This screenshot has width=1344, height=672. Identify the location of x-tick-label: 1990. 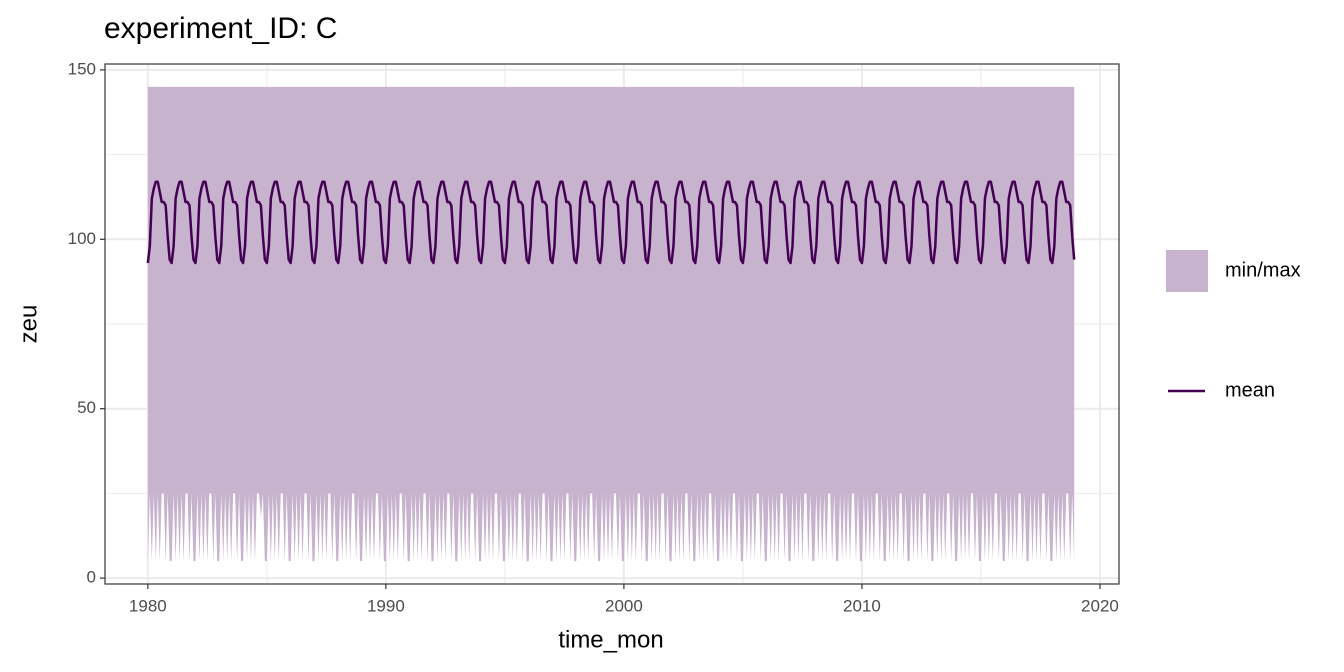
(386, 605).